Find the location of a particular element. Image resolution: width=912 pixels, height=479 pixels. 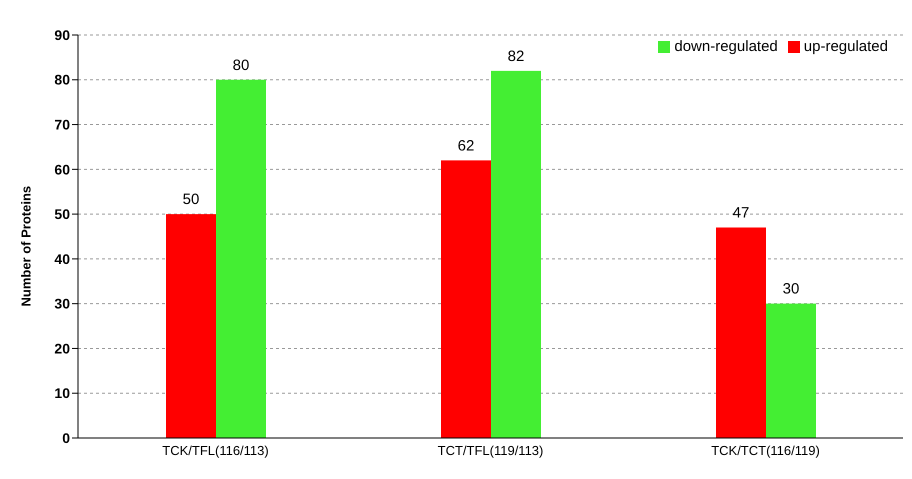

x-tick-label: TCK/TCT(116/119) is located at coordinates (765, 450).